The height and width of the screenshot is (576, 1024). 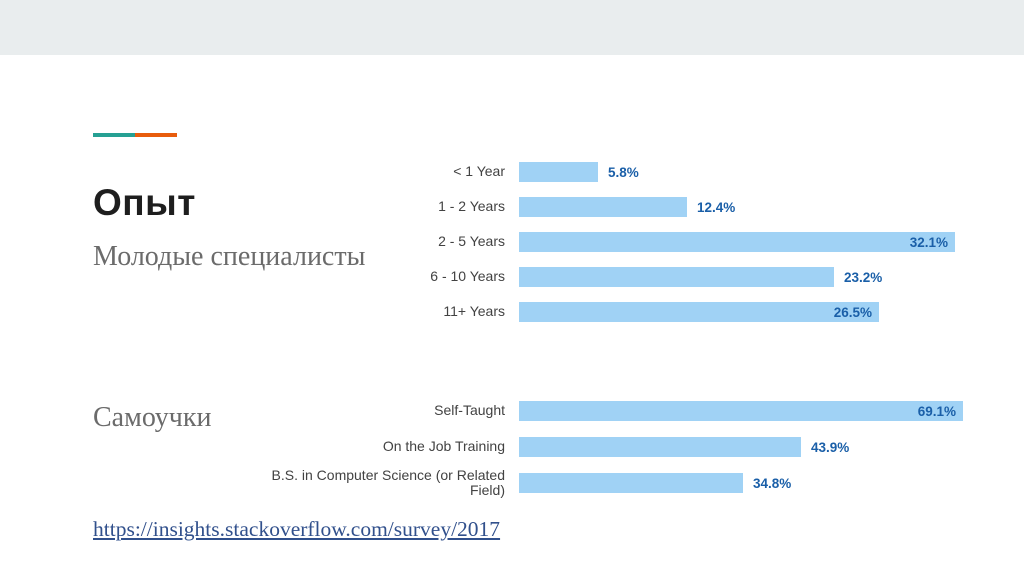 I want to click on category-label-text: 1 - 2 Years, so click(x=471, y=206).